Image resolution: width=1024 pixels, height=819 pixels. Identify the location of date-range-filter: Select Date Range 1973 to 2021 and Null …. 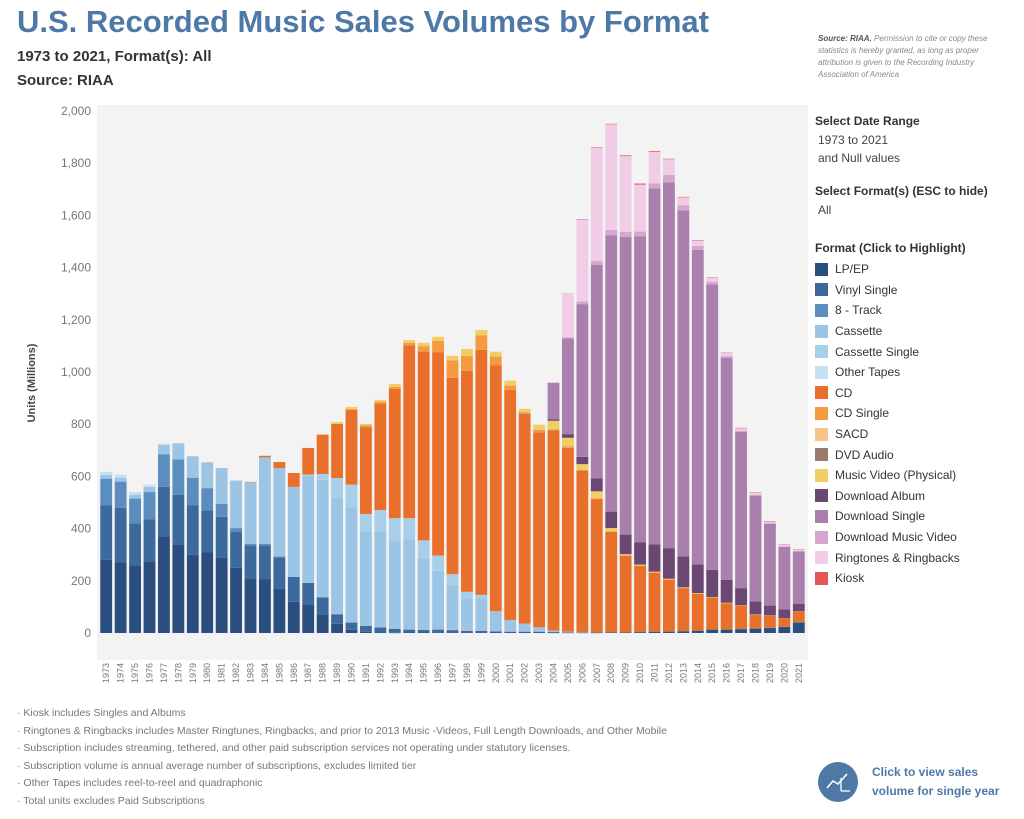
(867, 140).